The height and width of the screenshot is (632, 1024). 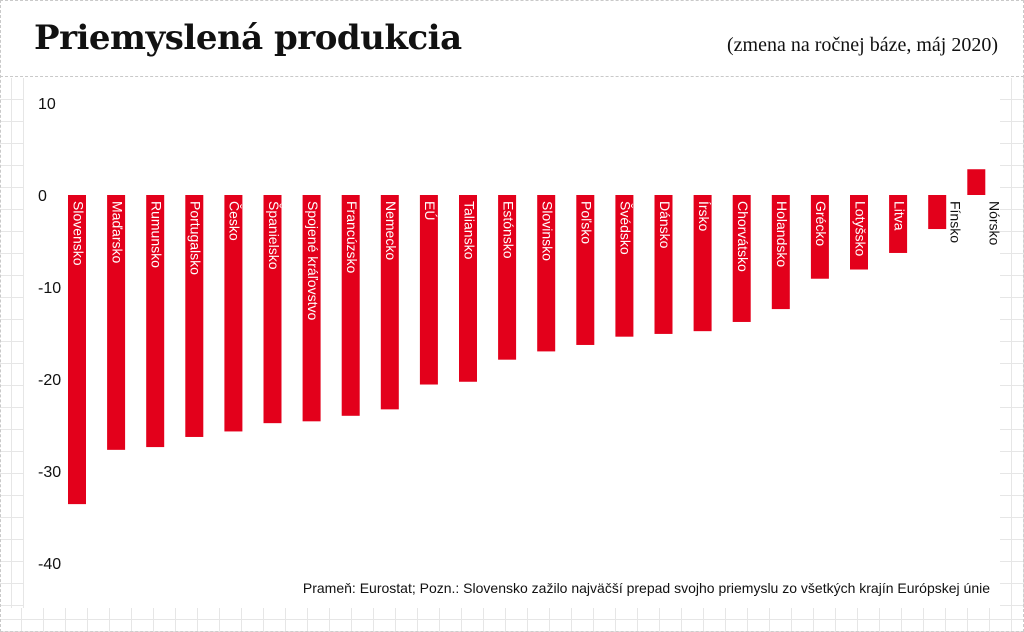 What do you see at coordinates (235, 221) in the screenshot?
I see `category-label: Česko` at bounding box center [235, 221].